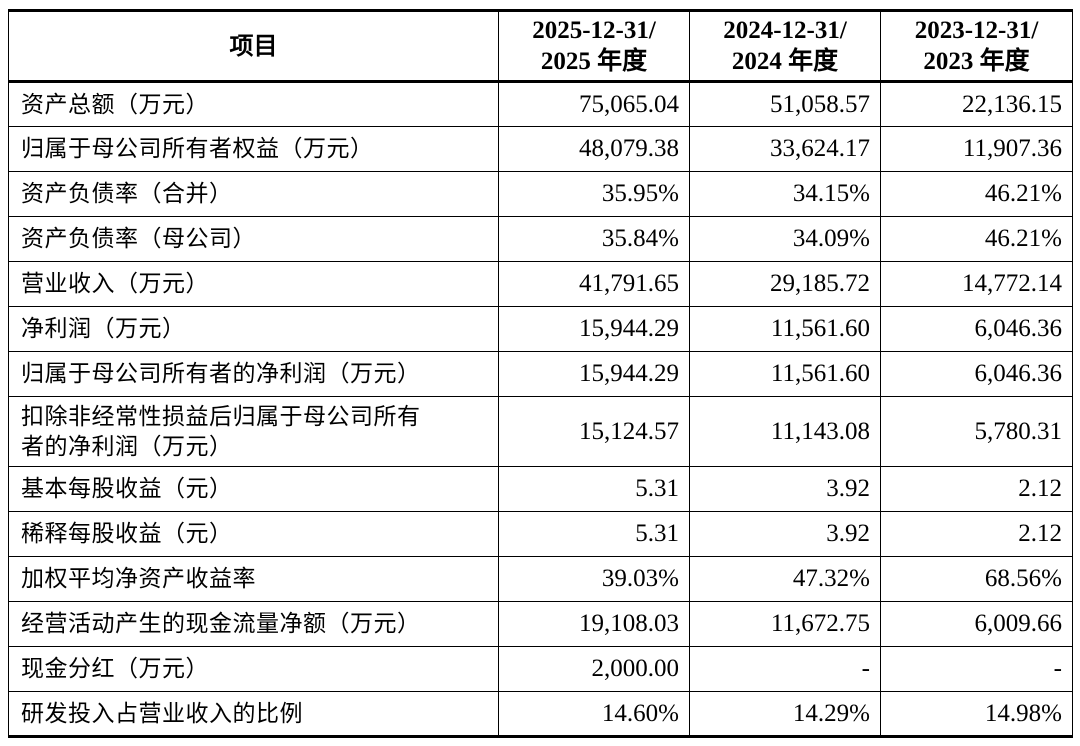 Image resolution: width=1080 pixels, height=746 pixels. What do you see at coordinates (253, 534) in the screenshot?
I see `row-label: 稀释每股收益（元）` at bounding box center [253, 534].